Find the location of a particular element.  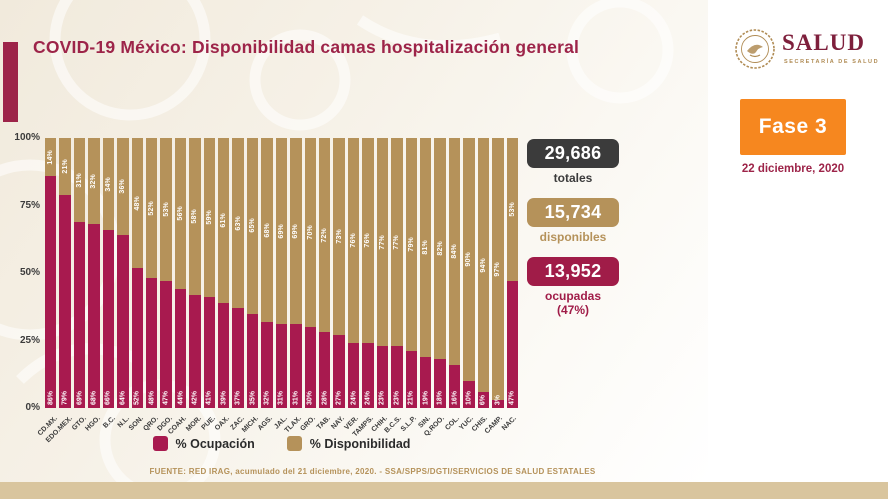

legend-item: % Ocupación is located at coordinates (203, 443).